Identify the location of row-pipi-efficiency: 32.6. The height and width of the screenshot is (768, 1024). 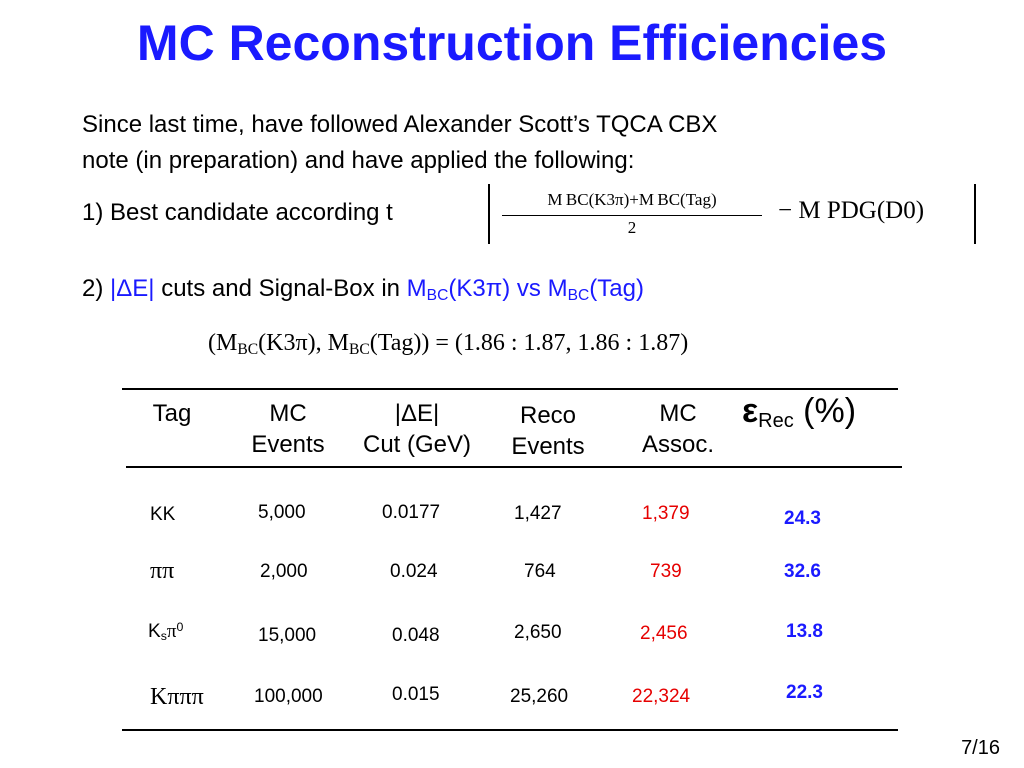
(802, 571).